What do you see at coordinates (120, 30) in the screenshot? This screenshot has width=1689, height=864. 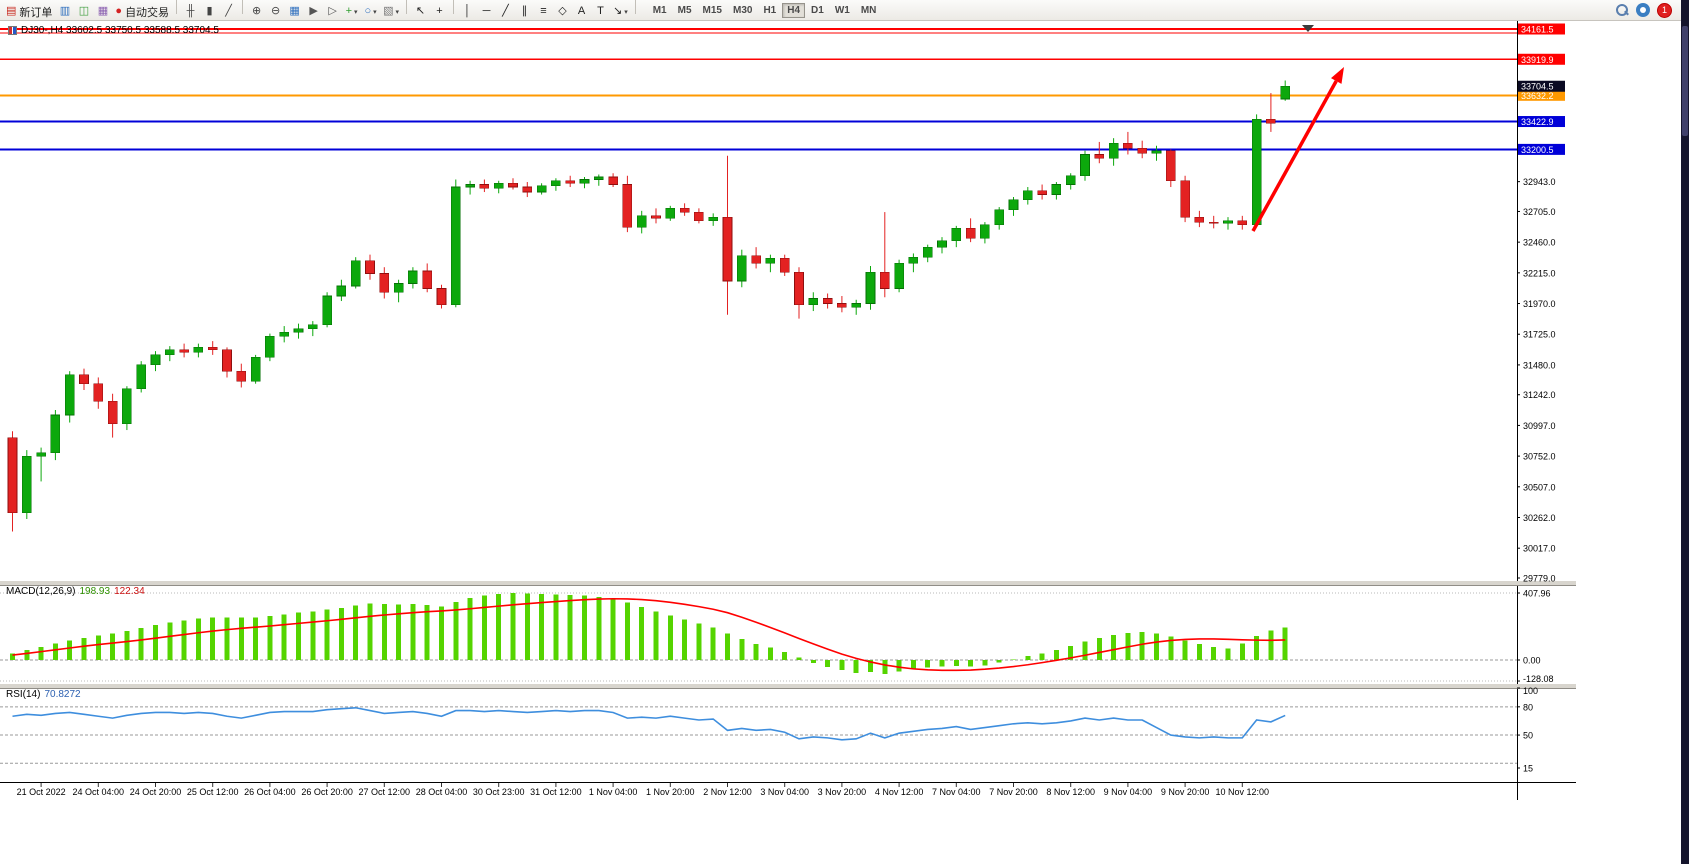 I see `symbol-ohlc-text: DJ30-,H4 33602.5 33750.5 33588.5 33704.5` at bounding box center [120, 30].